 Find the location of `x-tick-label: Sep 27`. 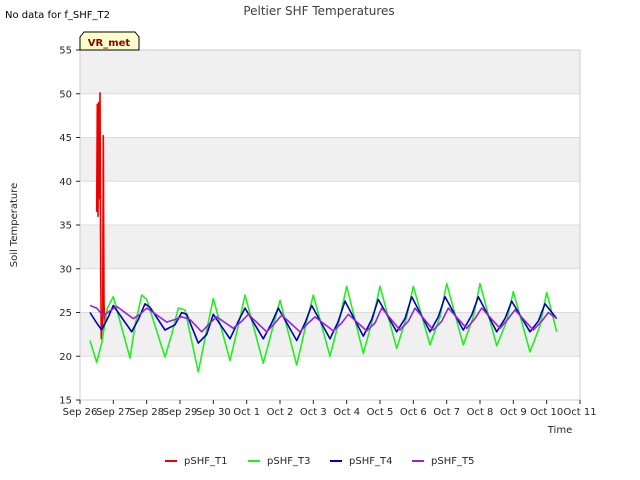

x-tick-label: Sep 27 is located at coordinates (113, 412).